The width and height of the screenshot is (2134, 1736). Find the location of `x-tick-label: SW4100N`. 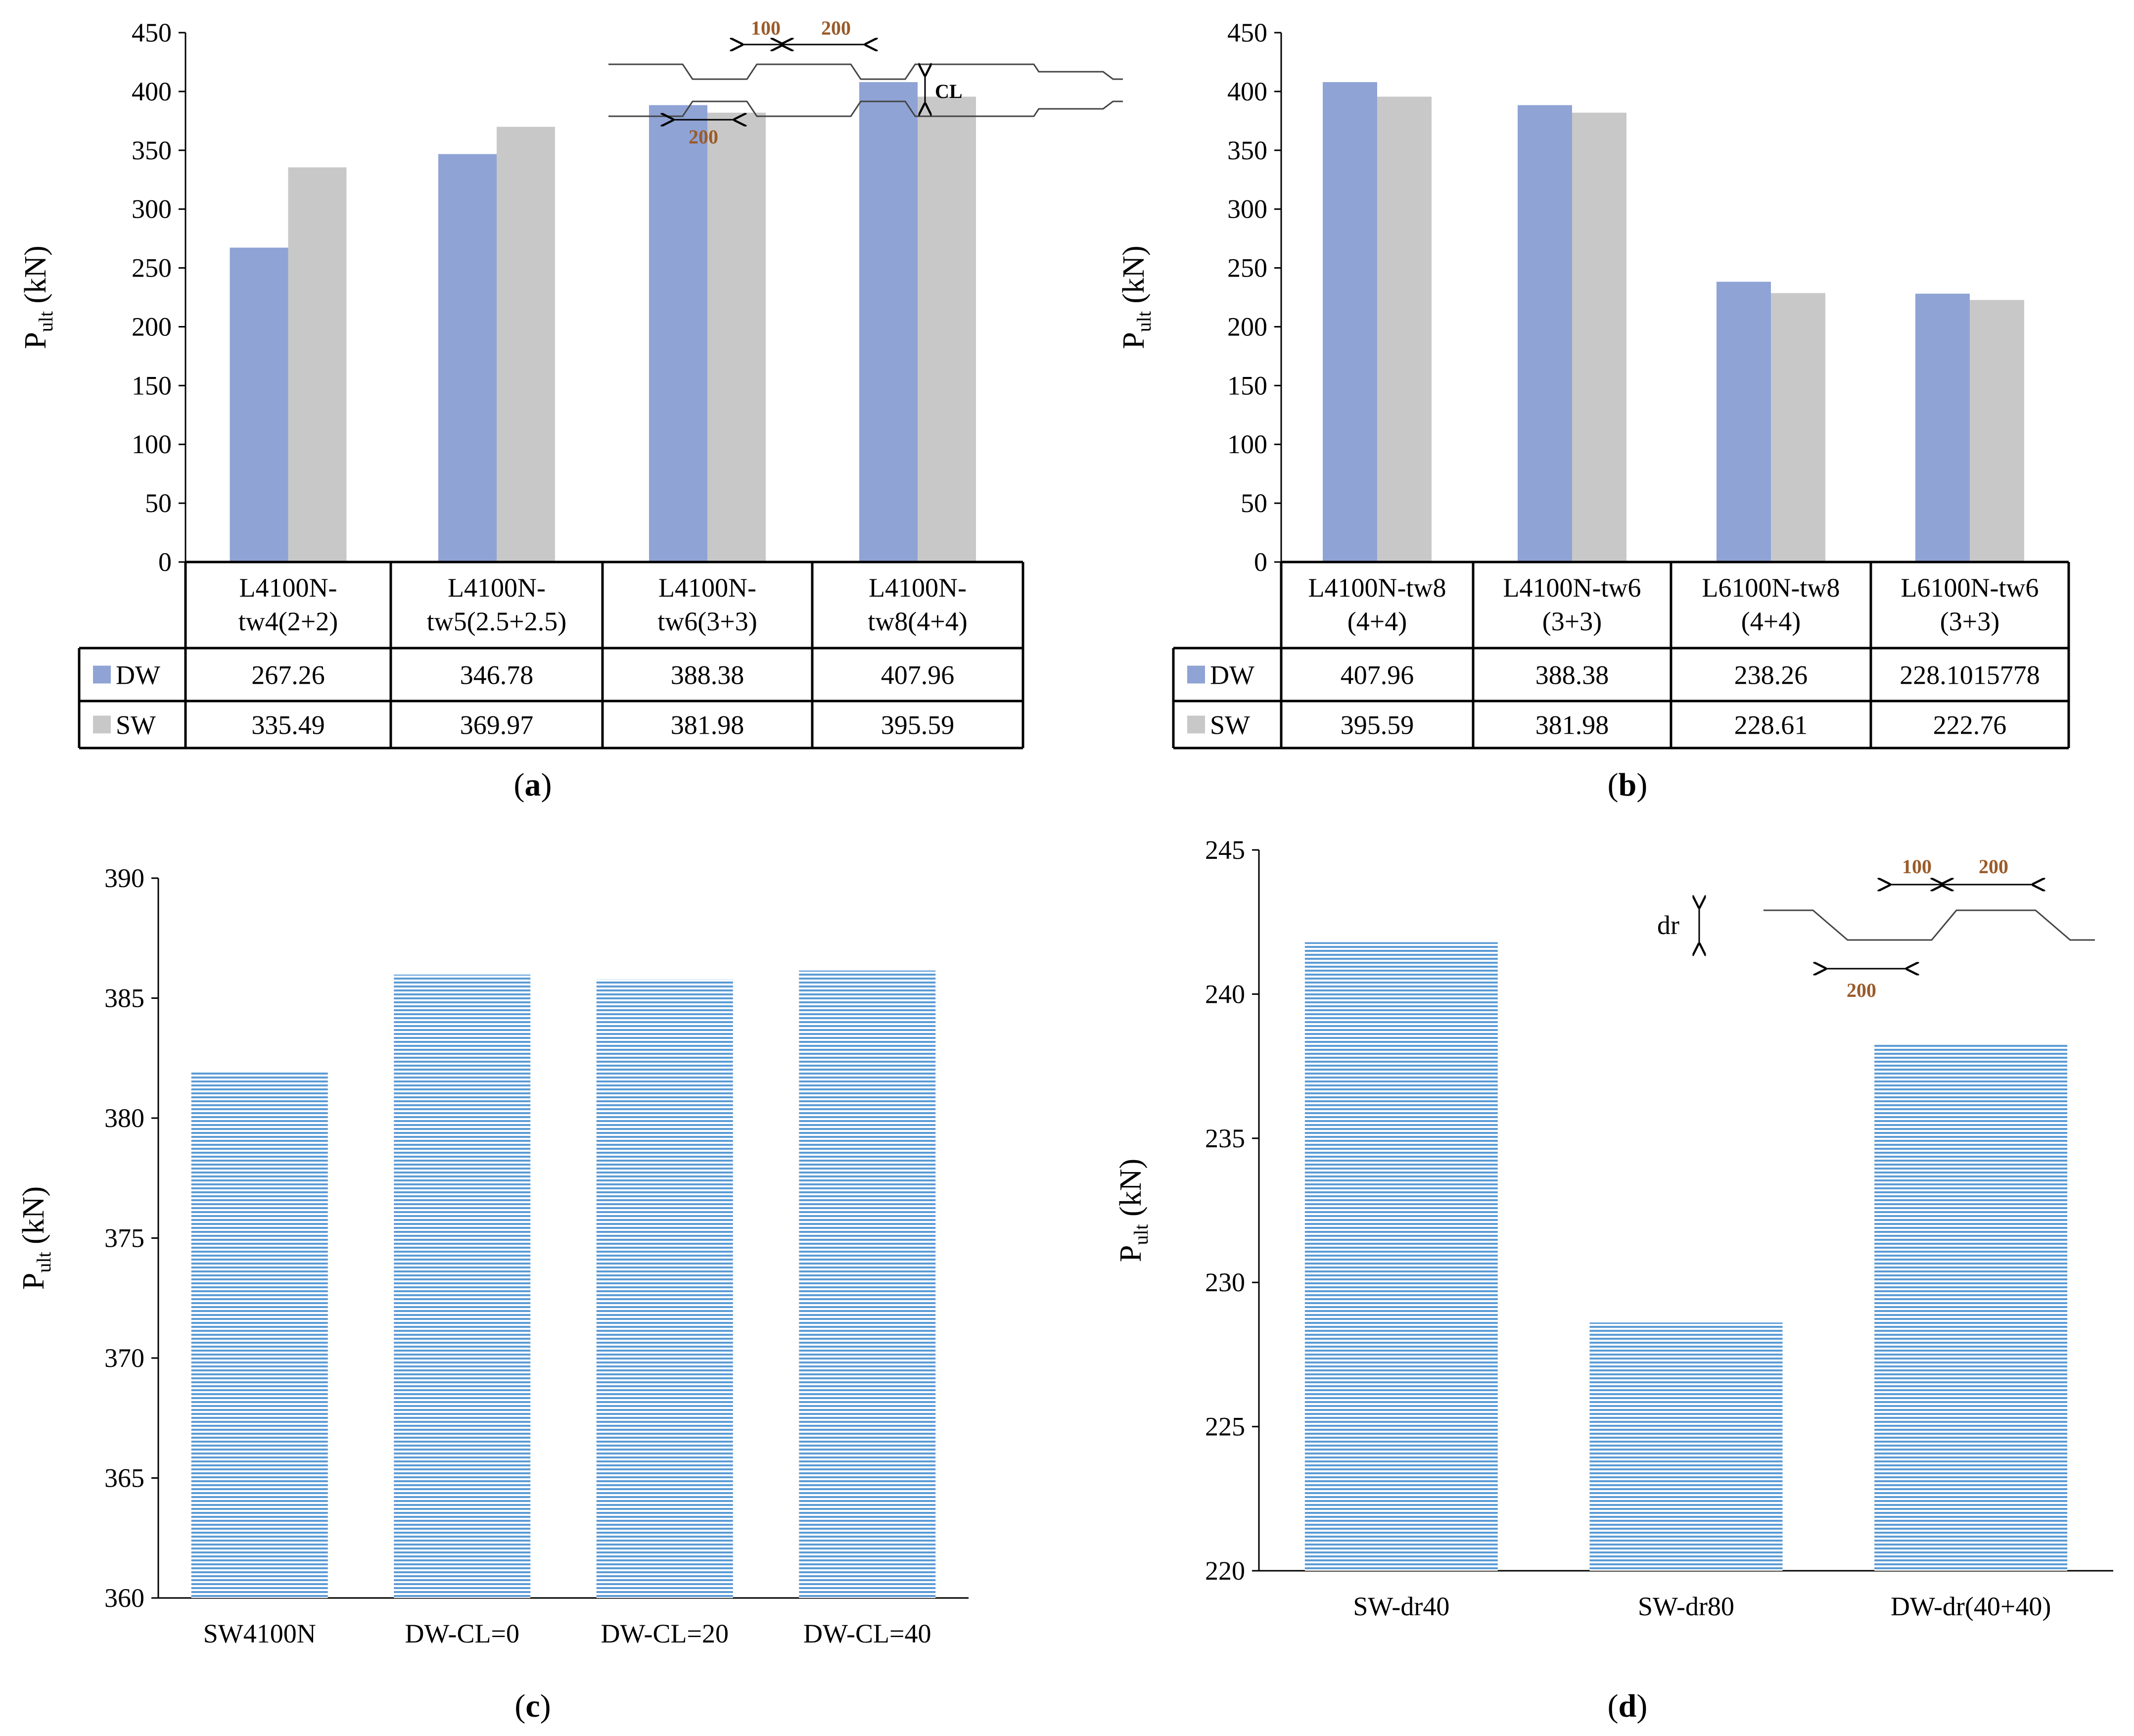

x-tick-label: SW4100N is located at coordinates (259, 1633).